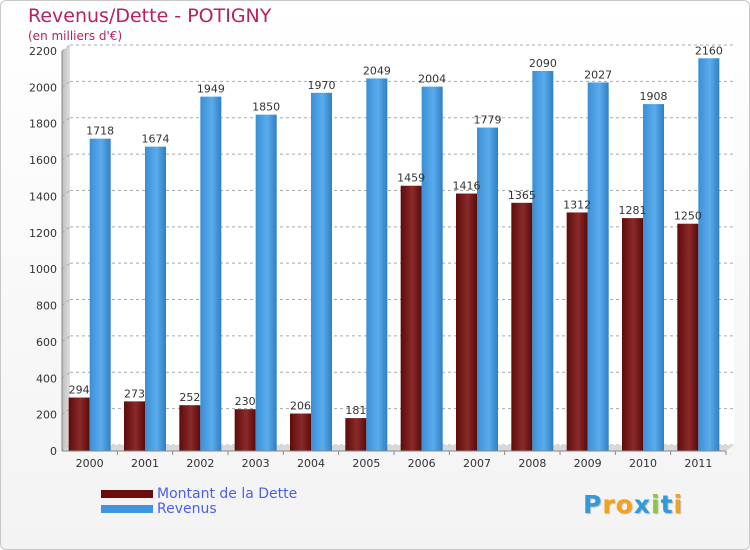  What do you see at coordinates (266, 107) in the screenshot?
I see `data-label-revenus: 1850` at bounding box center [266, 107].